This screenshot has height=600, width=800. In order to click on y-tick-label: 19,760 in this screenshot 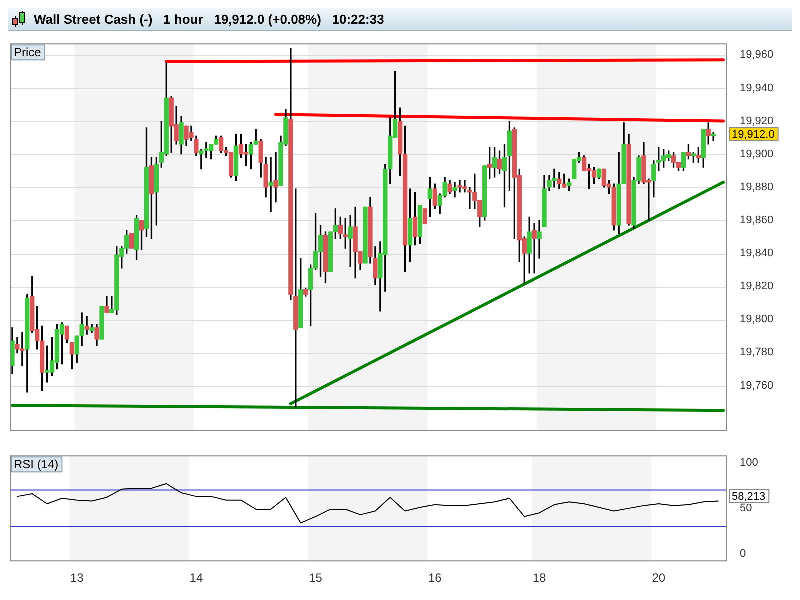, I will do `click(757, 386)`.